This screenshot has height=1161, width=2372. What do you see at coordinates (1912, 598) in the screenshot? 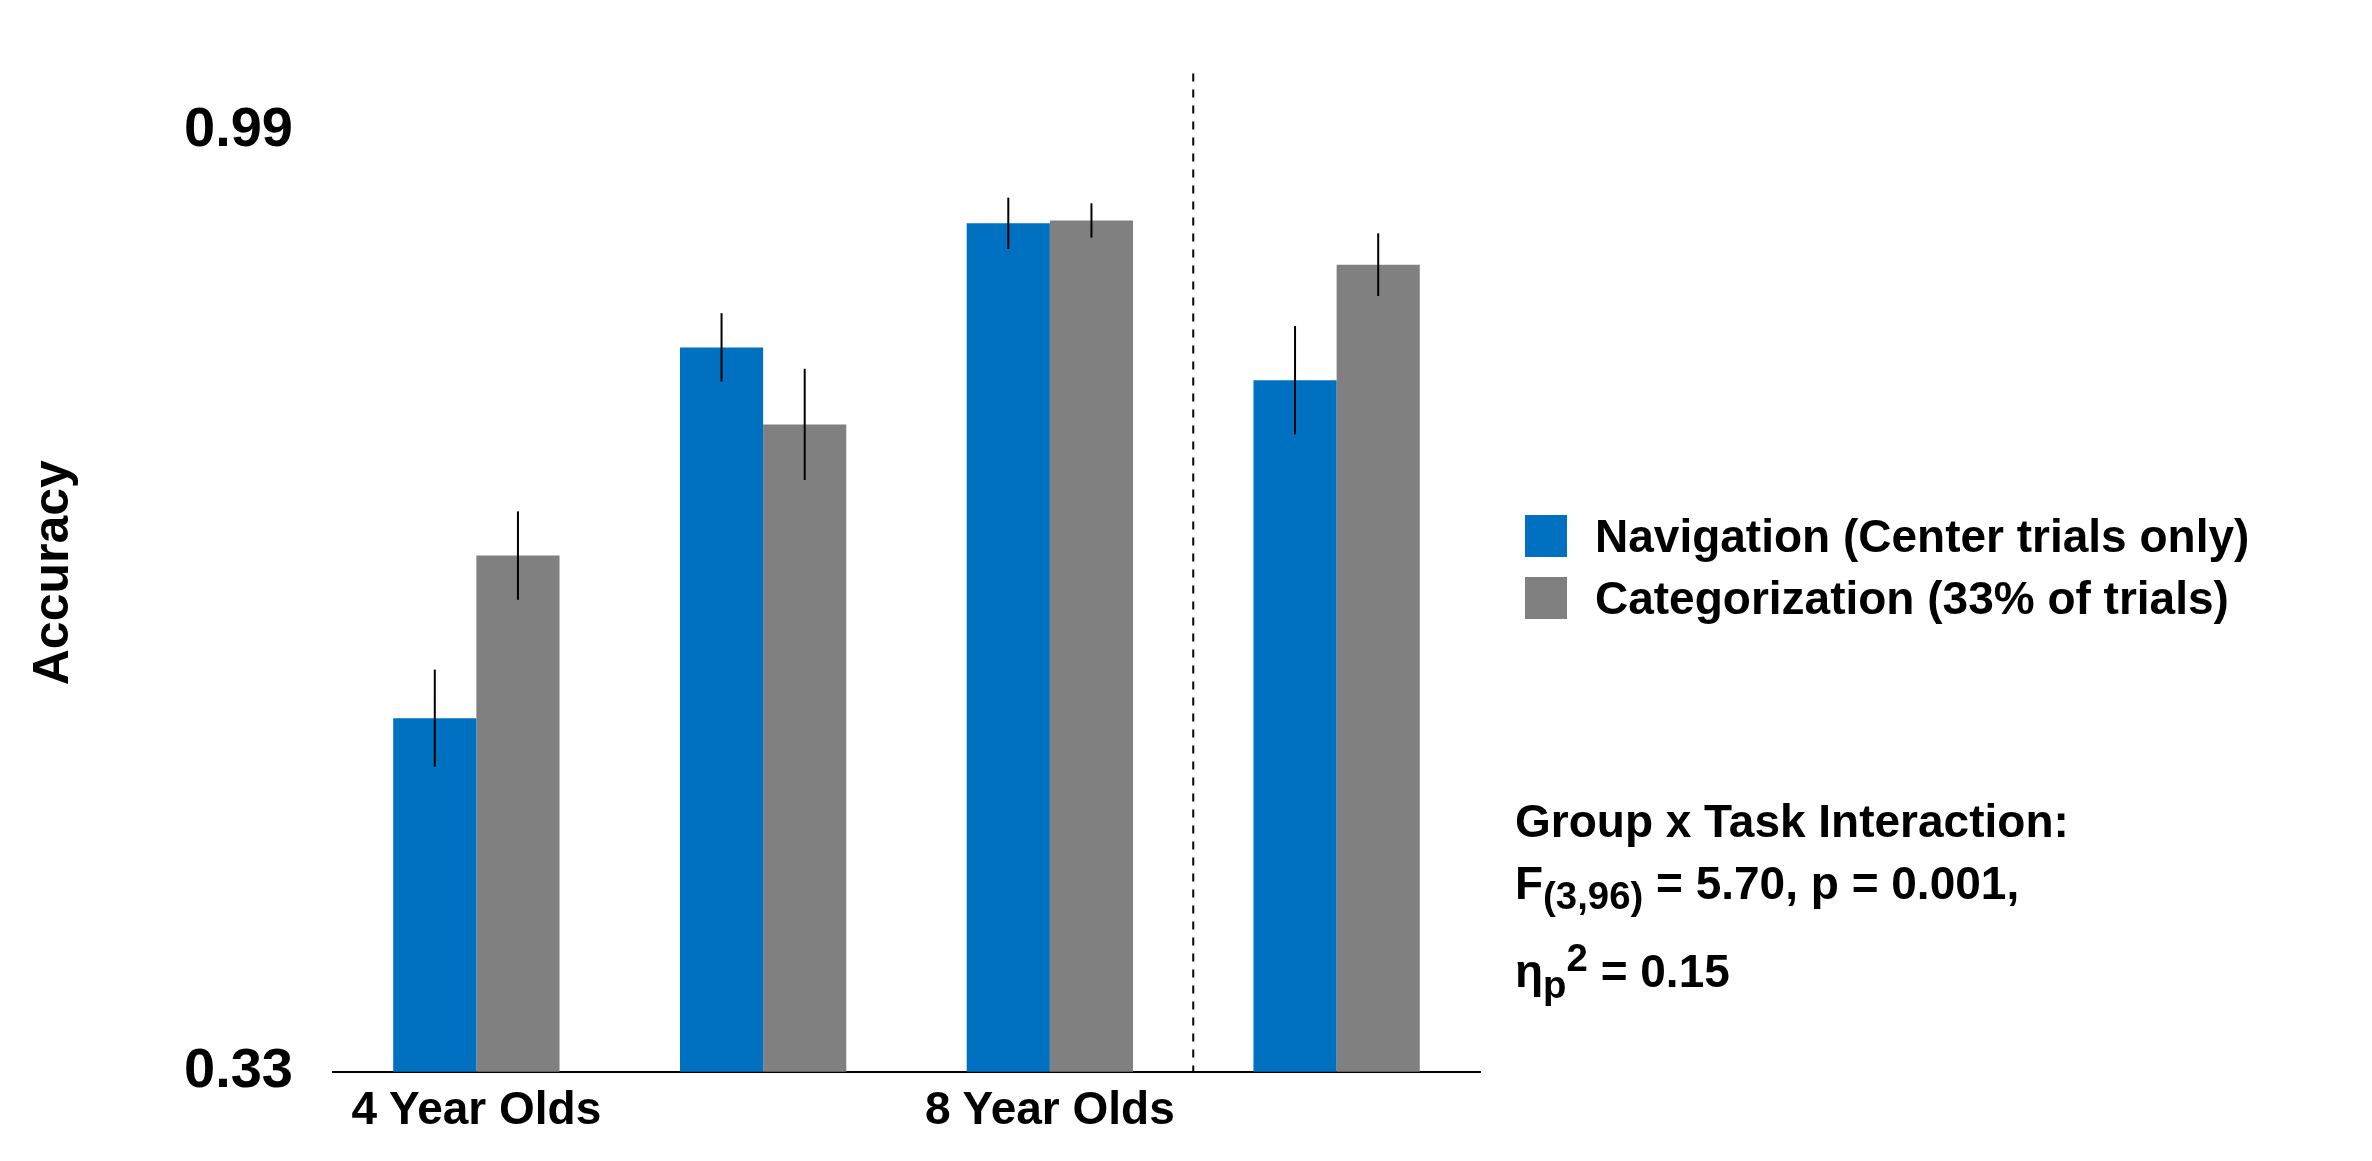
I see `legend-label: Categorization (33% of trials)` at bounding box center [1912, 598].